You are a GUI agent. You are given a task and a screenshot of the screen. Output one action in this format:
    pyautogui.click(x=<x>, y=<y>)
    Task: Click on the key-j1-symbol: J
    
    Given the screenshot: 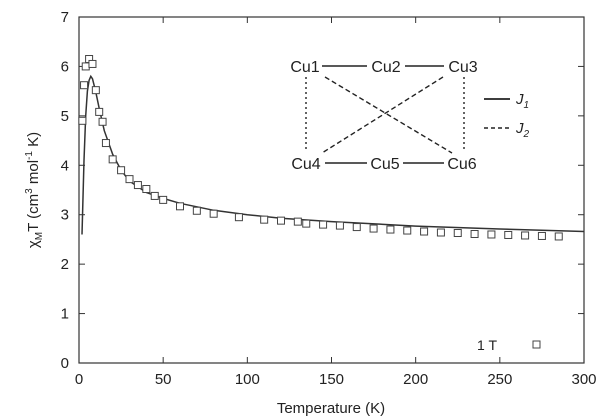 What is the action you would take?
    pyautogui.click(x=519, y=99)
    